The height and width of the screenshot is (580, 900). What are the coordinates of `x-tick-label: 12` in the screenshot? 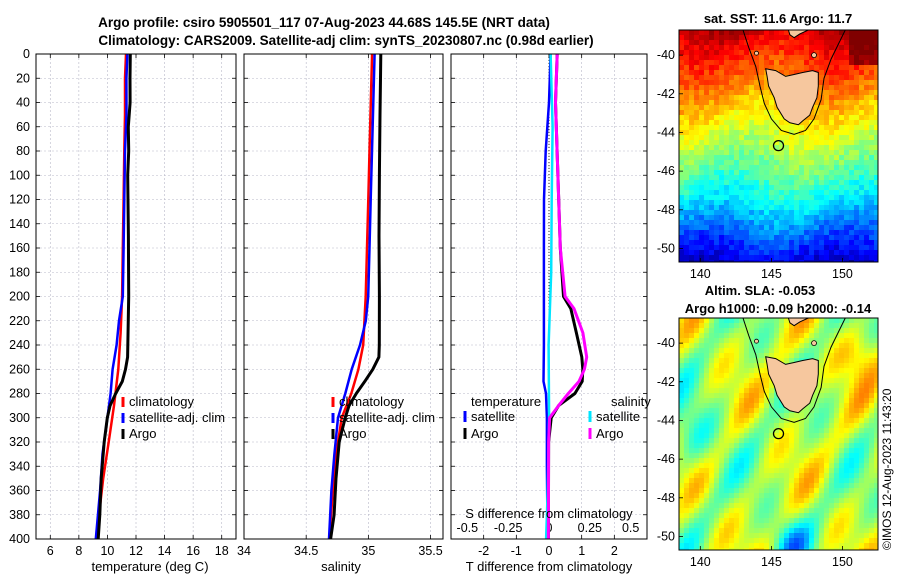 It's located at (136, 551).